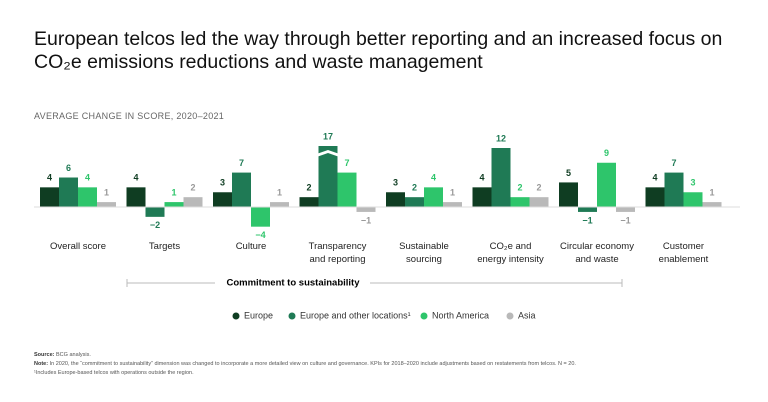 This screenshot has width=768, height=402. Describe the element at coordinates (293, 283) in the screenshot. I see `annotation: Commitment to sustainability` at that location.